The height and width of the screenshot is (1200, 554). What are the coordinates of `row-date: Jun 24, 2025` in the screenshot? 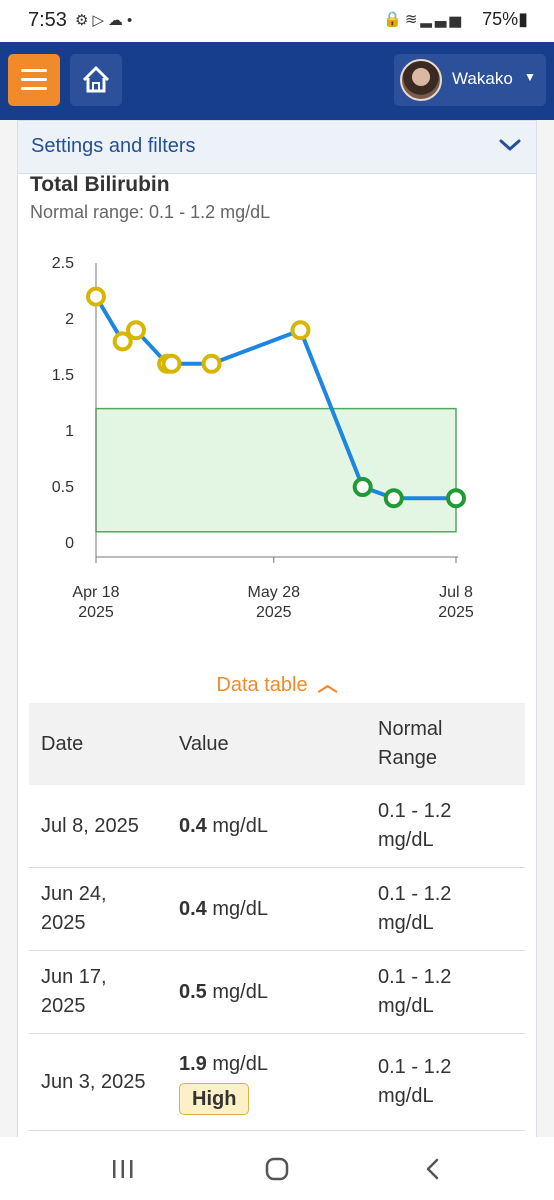 It's located at (98, 909).